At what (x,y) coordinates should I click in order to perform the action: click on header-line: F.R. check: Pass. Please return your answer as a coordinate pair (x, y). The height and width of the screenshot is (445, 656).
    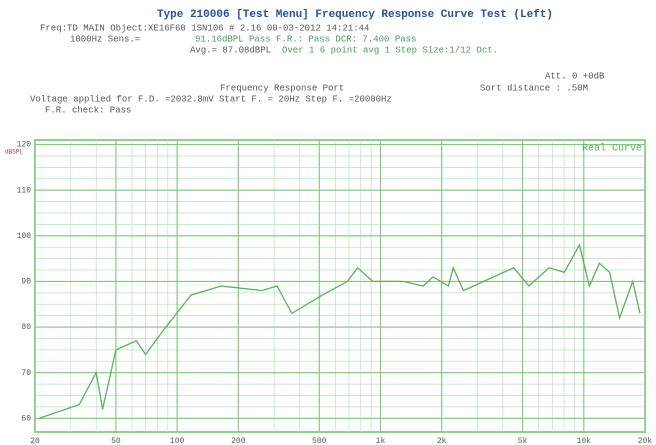
    Looking at the image, I should click on (88, 110).